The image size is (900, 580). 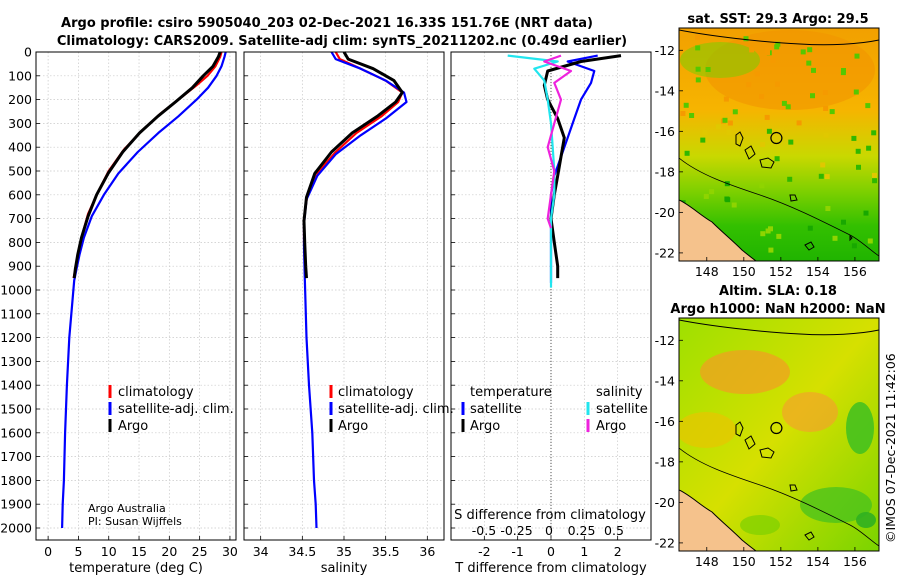 I want to click on sla-argo-marker, so click(x=776, y=428).